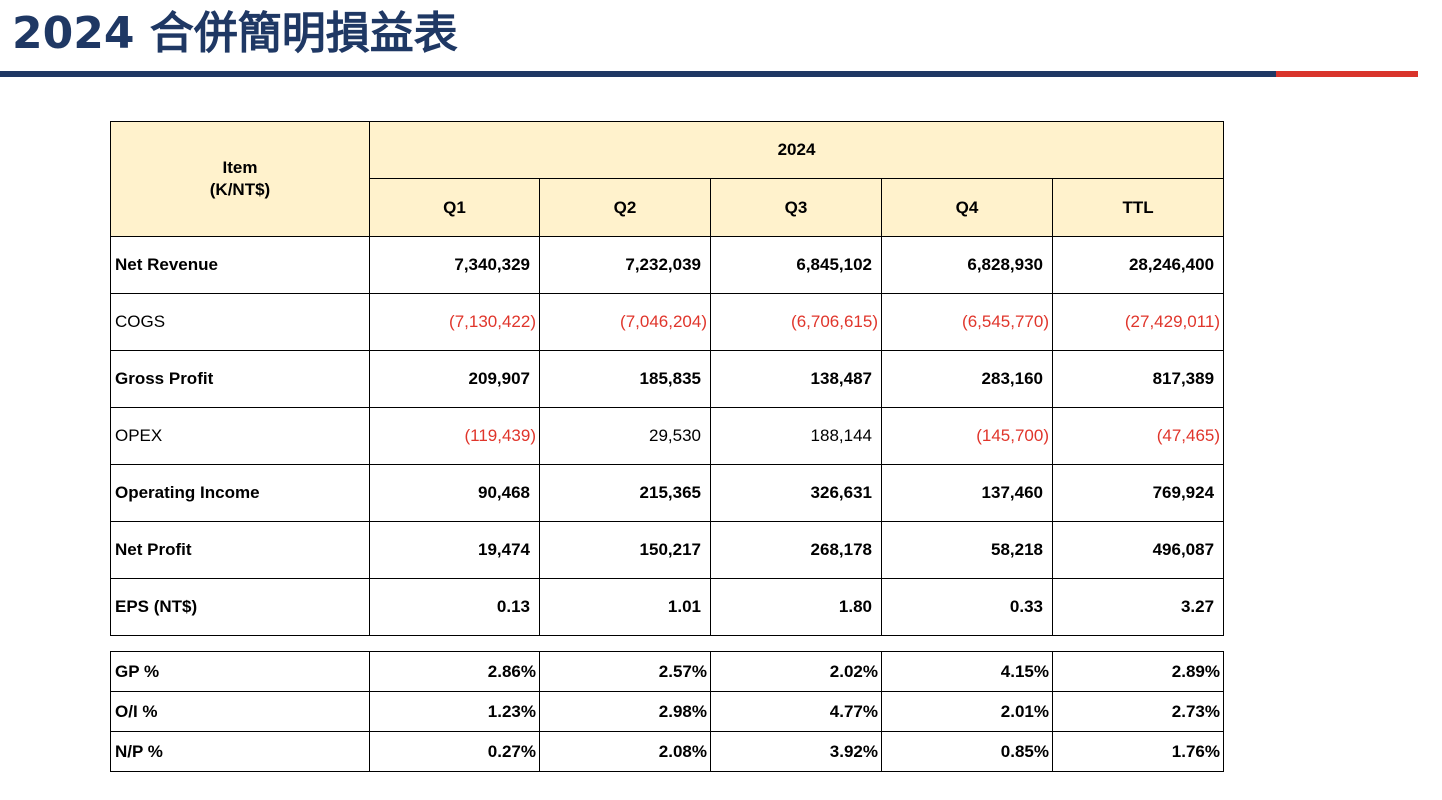 The width and height of the screenshot is (1442, 800). What do you see at coordinates (240, 436) in the screenshot?
I see `row-label-opex: OPEX` at bounding box center [240, 436].